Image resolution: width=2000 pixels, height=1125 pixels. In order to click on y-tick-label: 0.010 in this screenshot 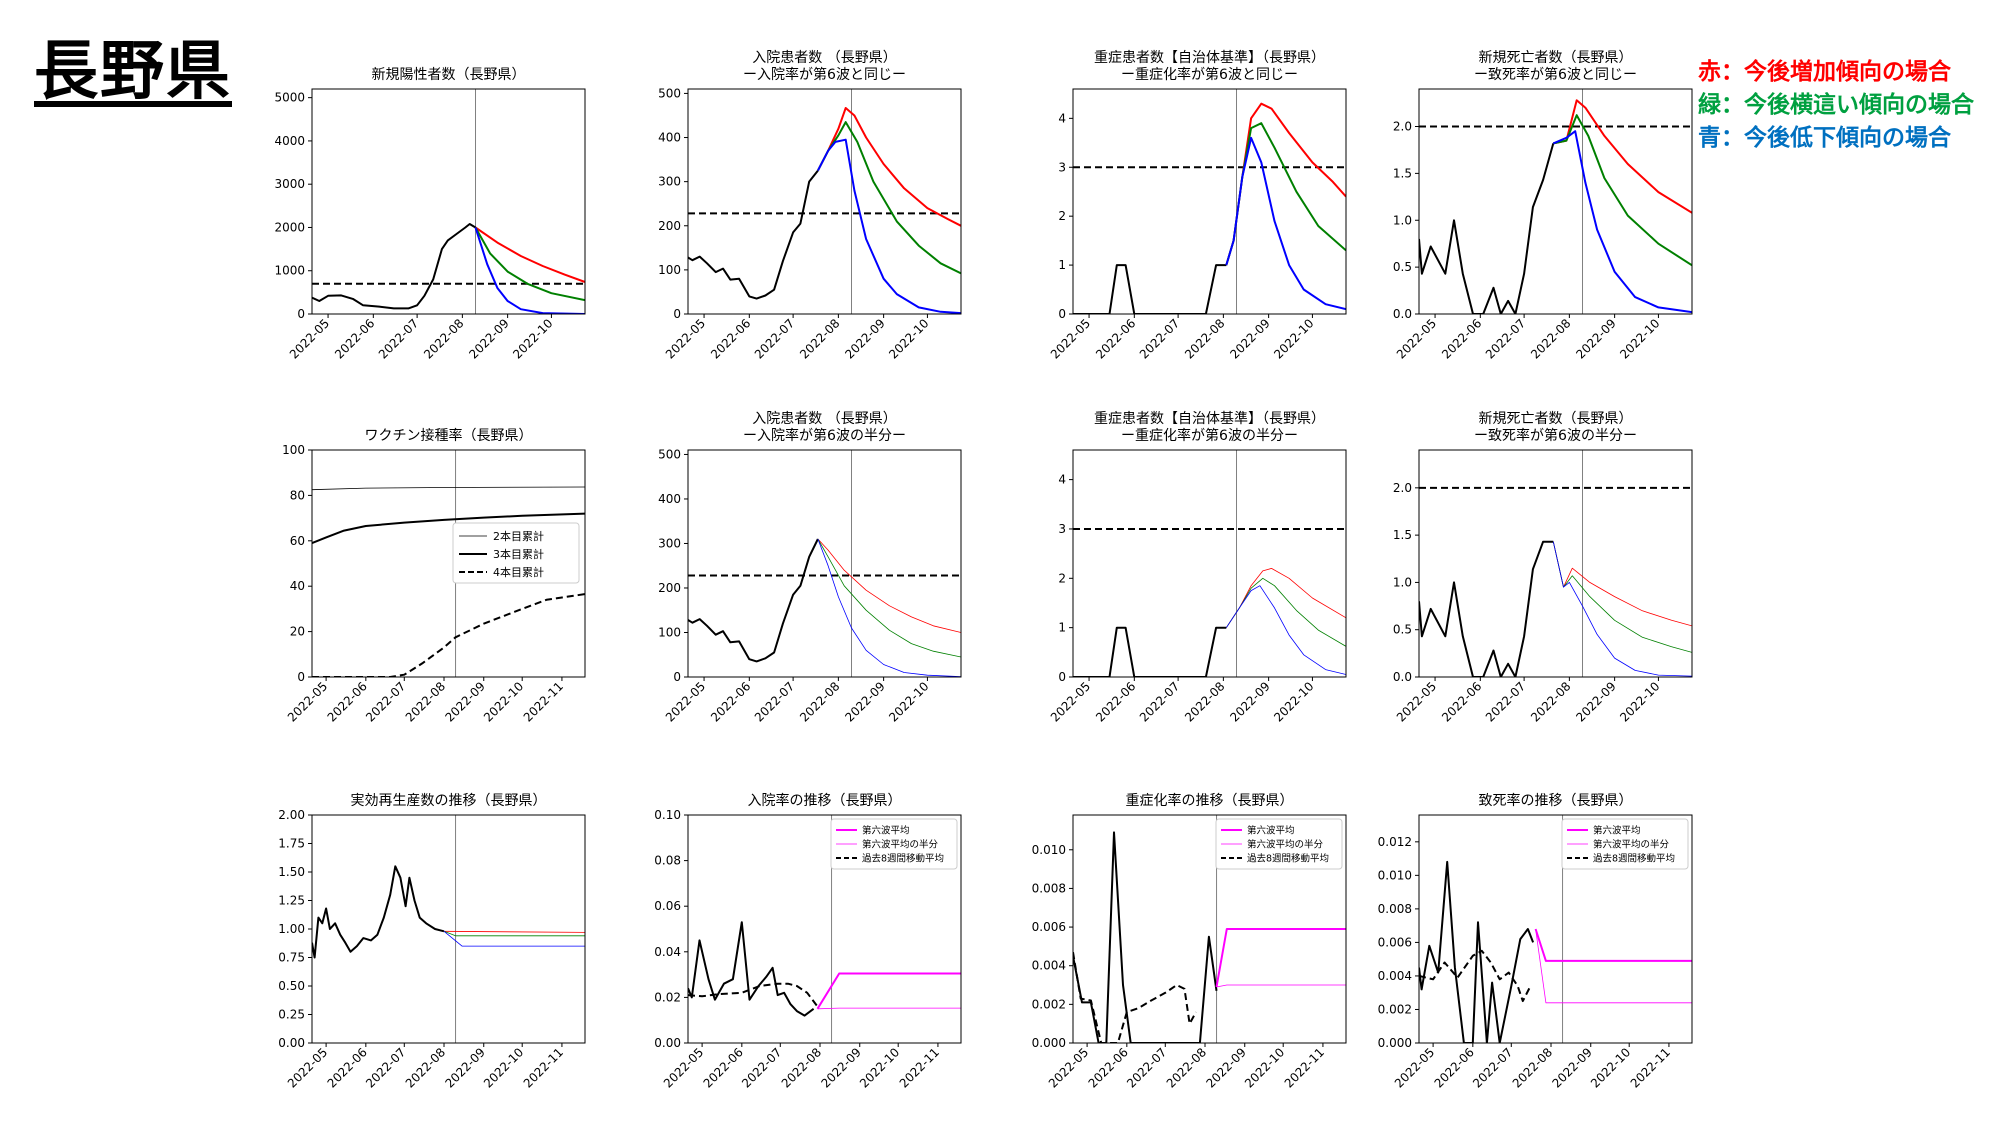, I will do `click(1049, 850)`.